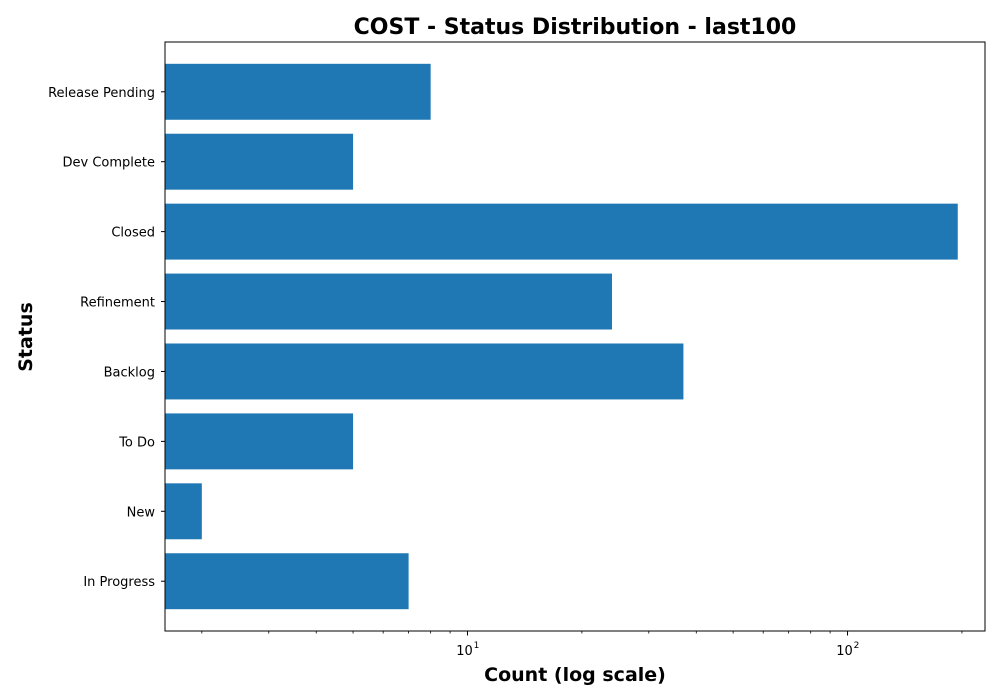  What do you see at coordinates (183, 511) in the screenshot?
I see `bar-new` at bounding box center [183, 511].